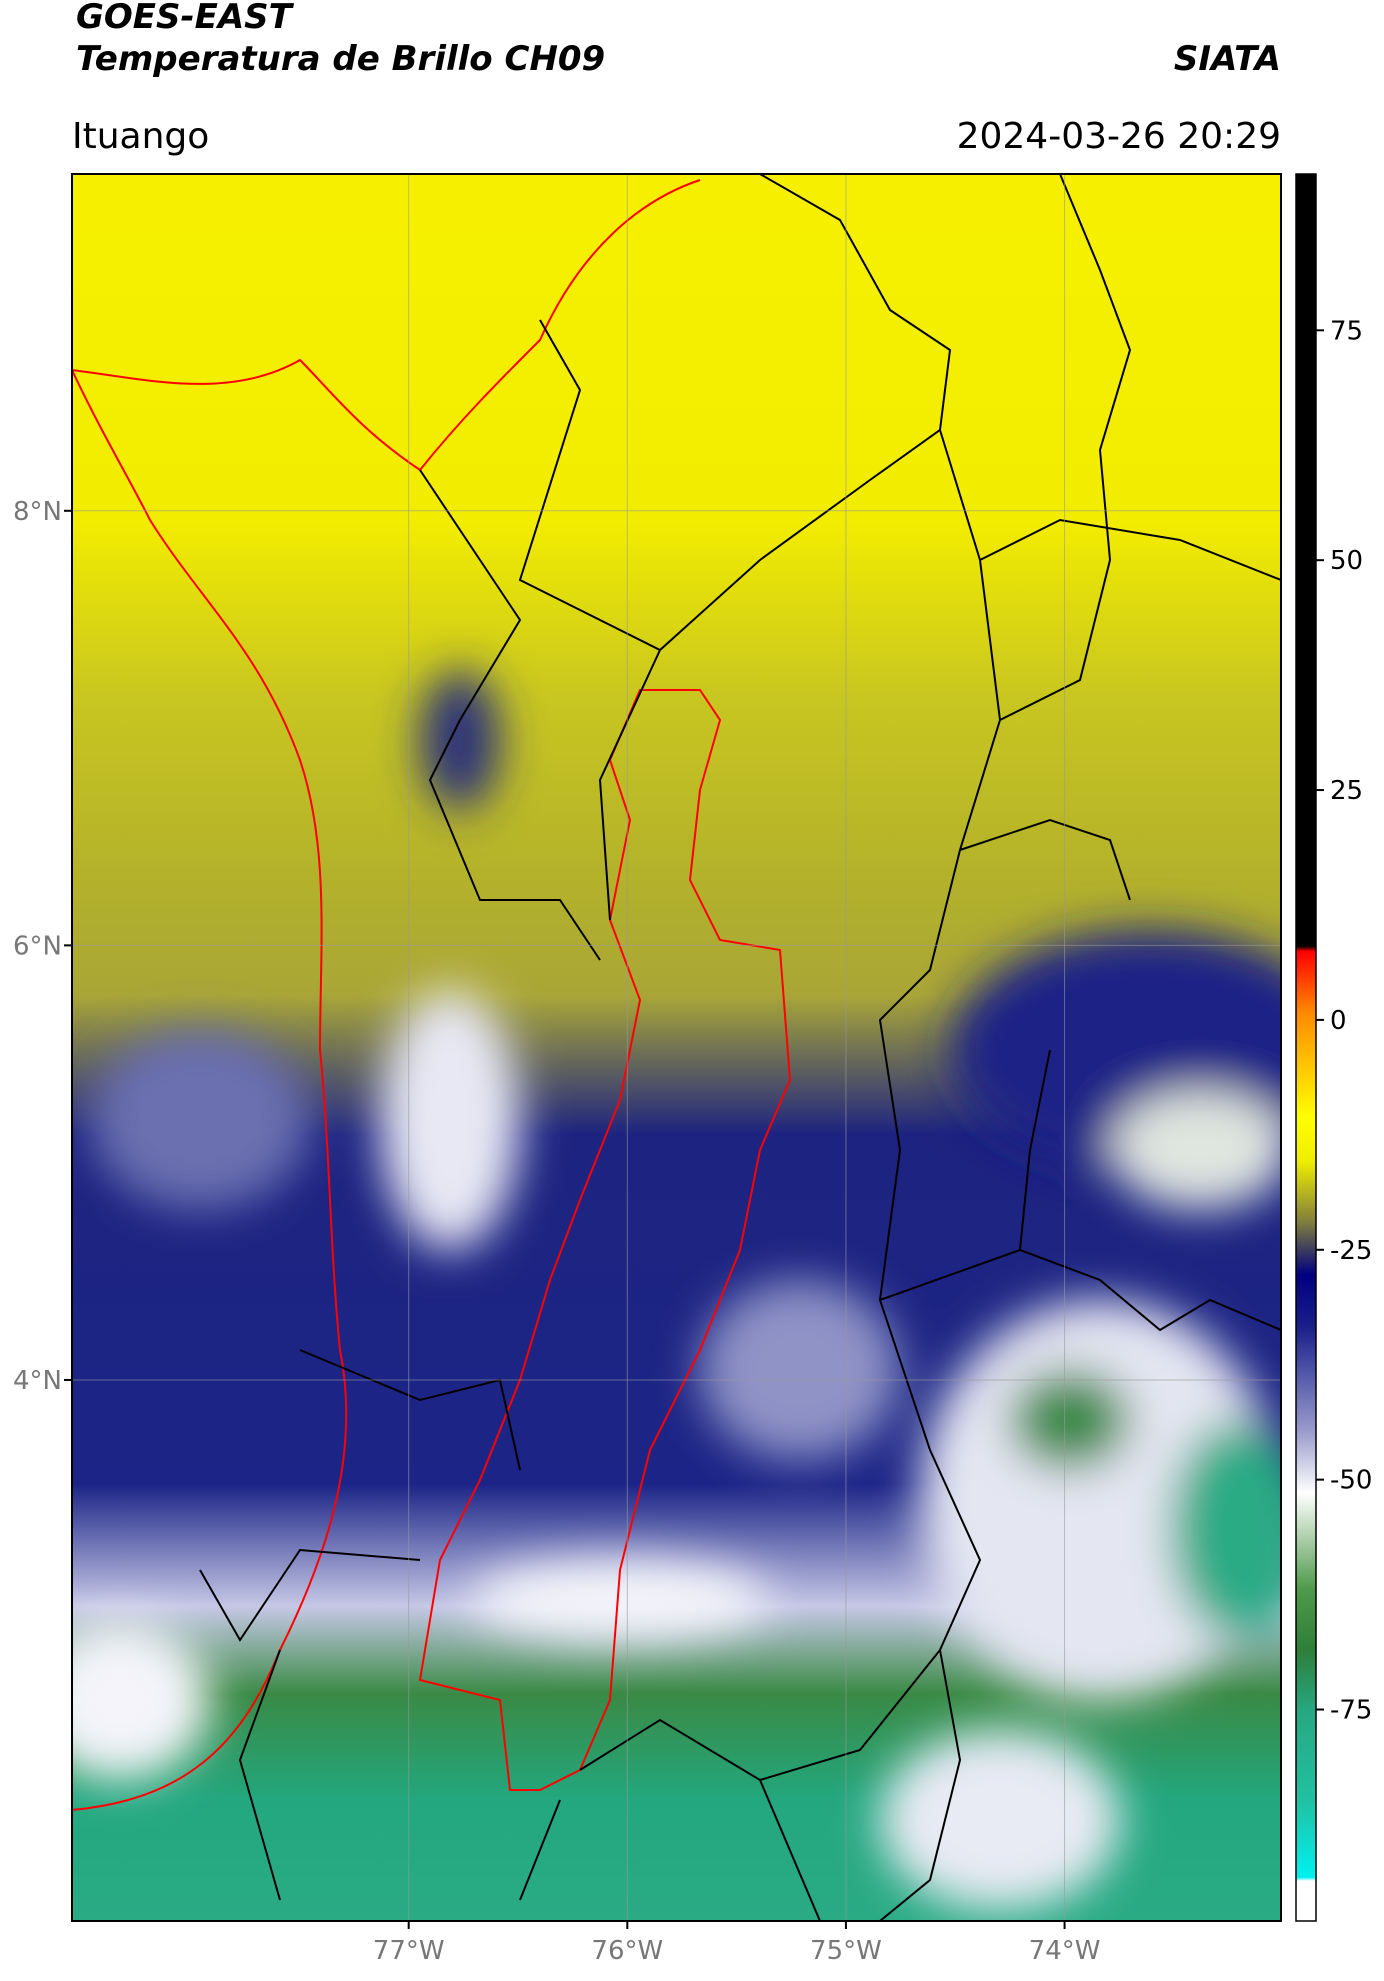 The height and width of the screenshot is (1981, 1384). What do you see at coordinates (37, 512) in the screenshot?
I see `y-tick-label: 8°N` at bounding box center [37, 512].